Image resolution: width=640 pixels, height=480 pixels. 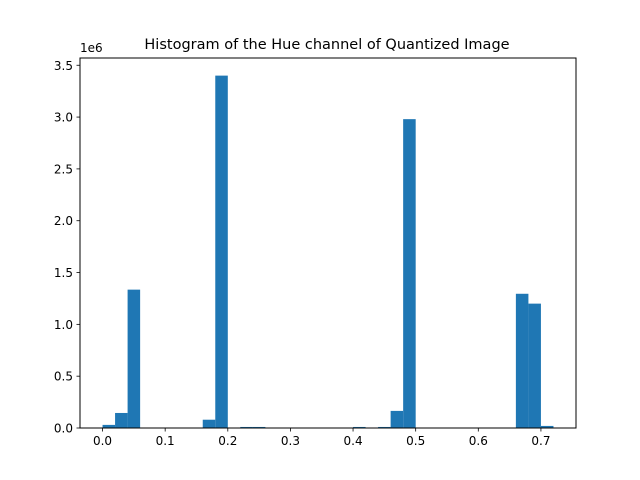 I want to click on y-tick-label: 3.5, so click(x=63, y=66).